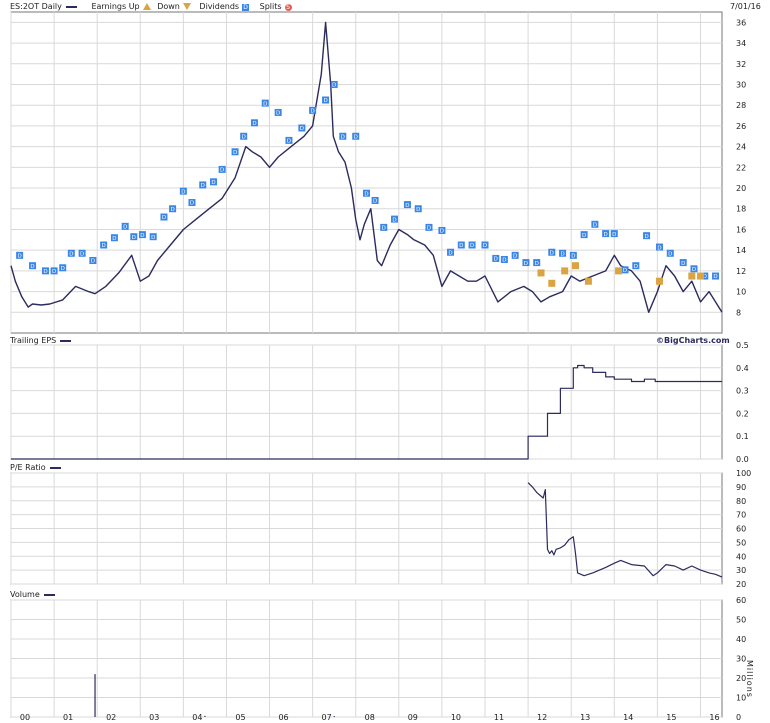 The image size is (770, 723). I want to click on earnings-down-label: Down, so click(168, 6).